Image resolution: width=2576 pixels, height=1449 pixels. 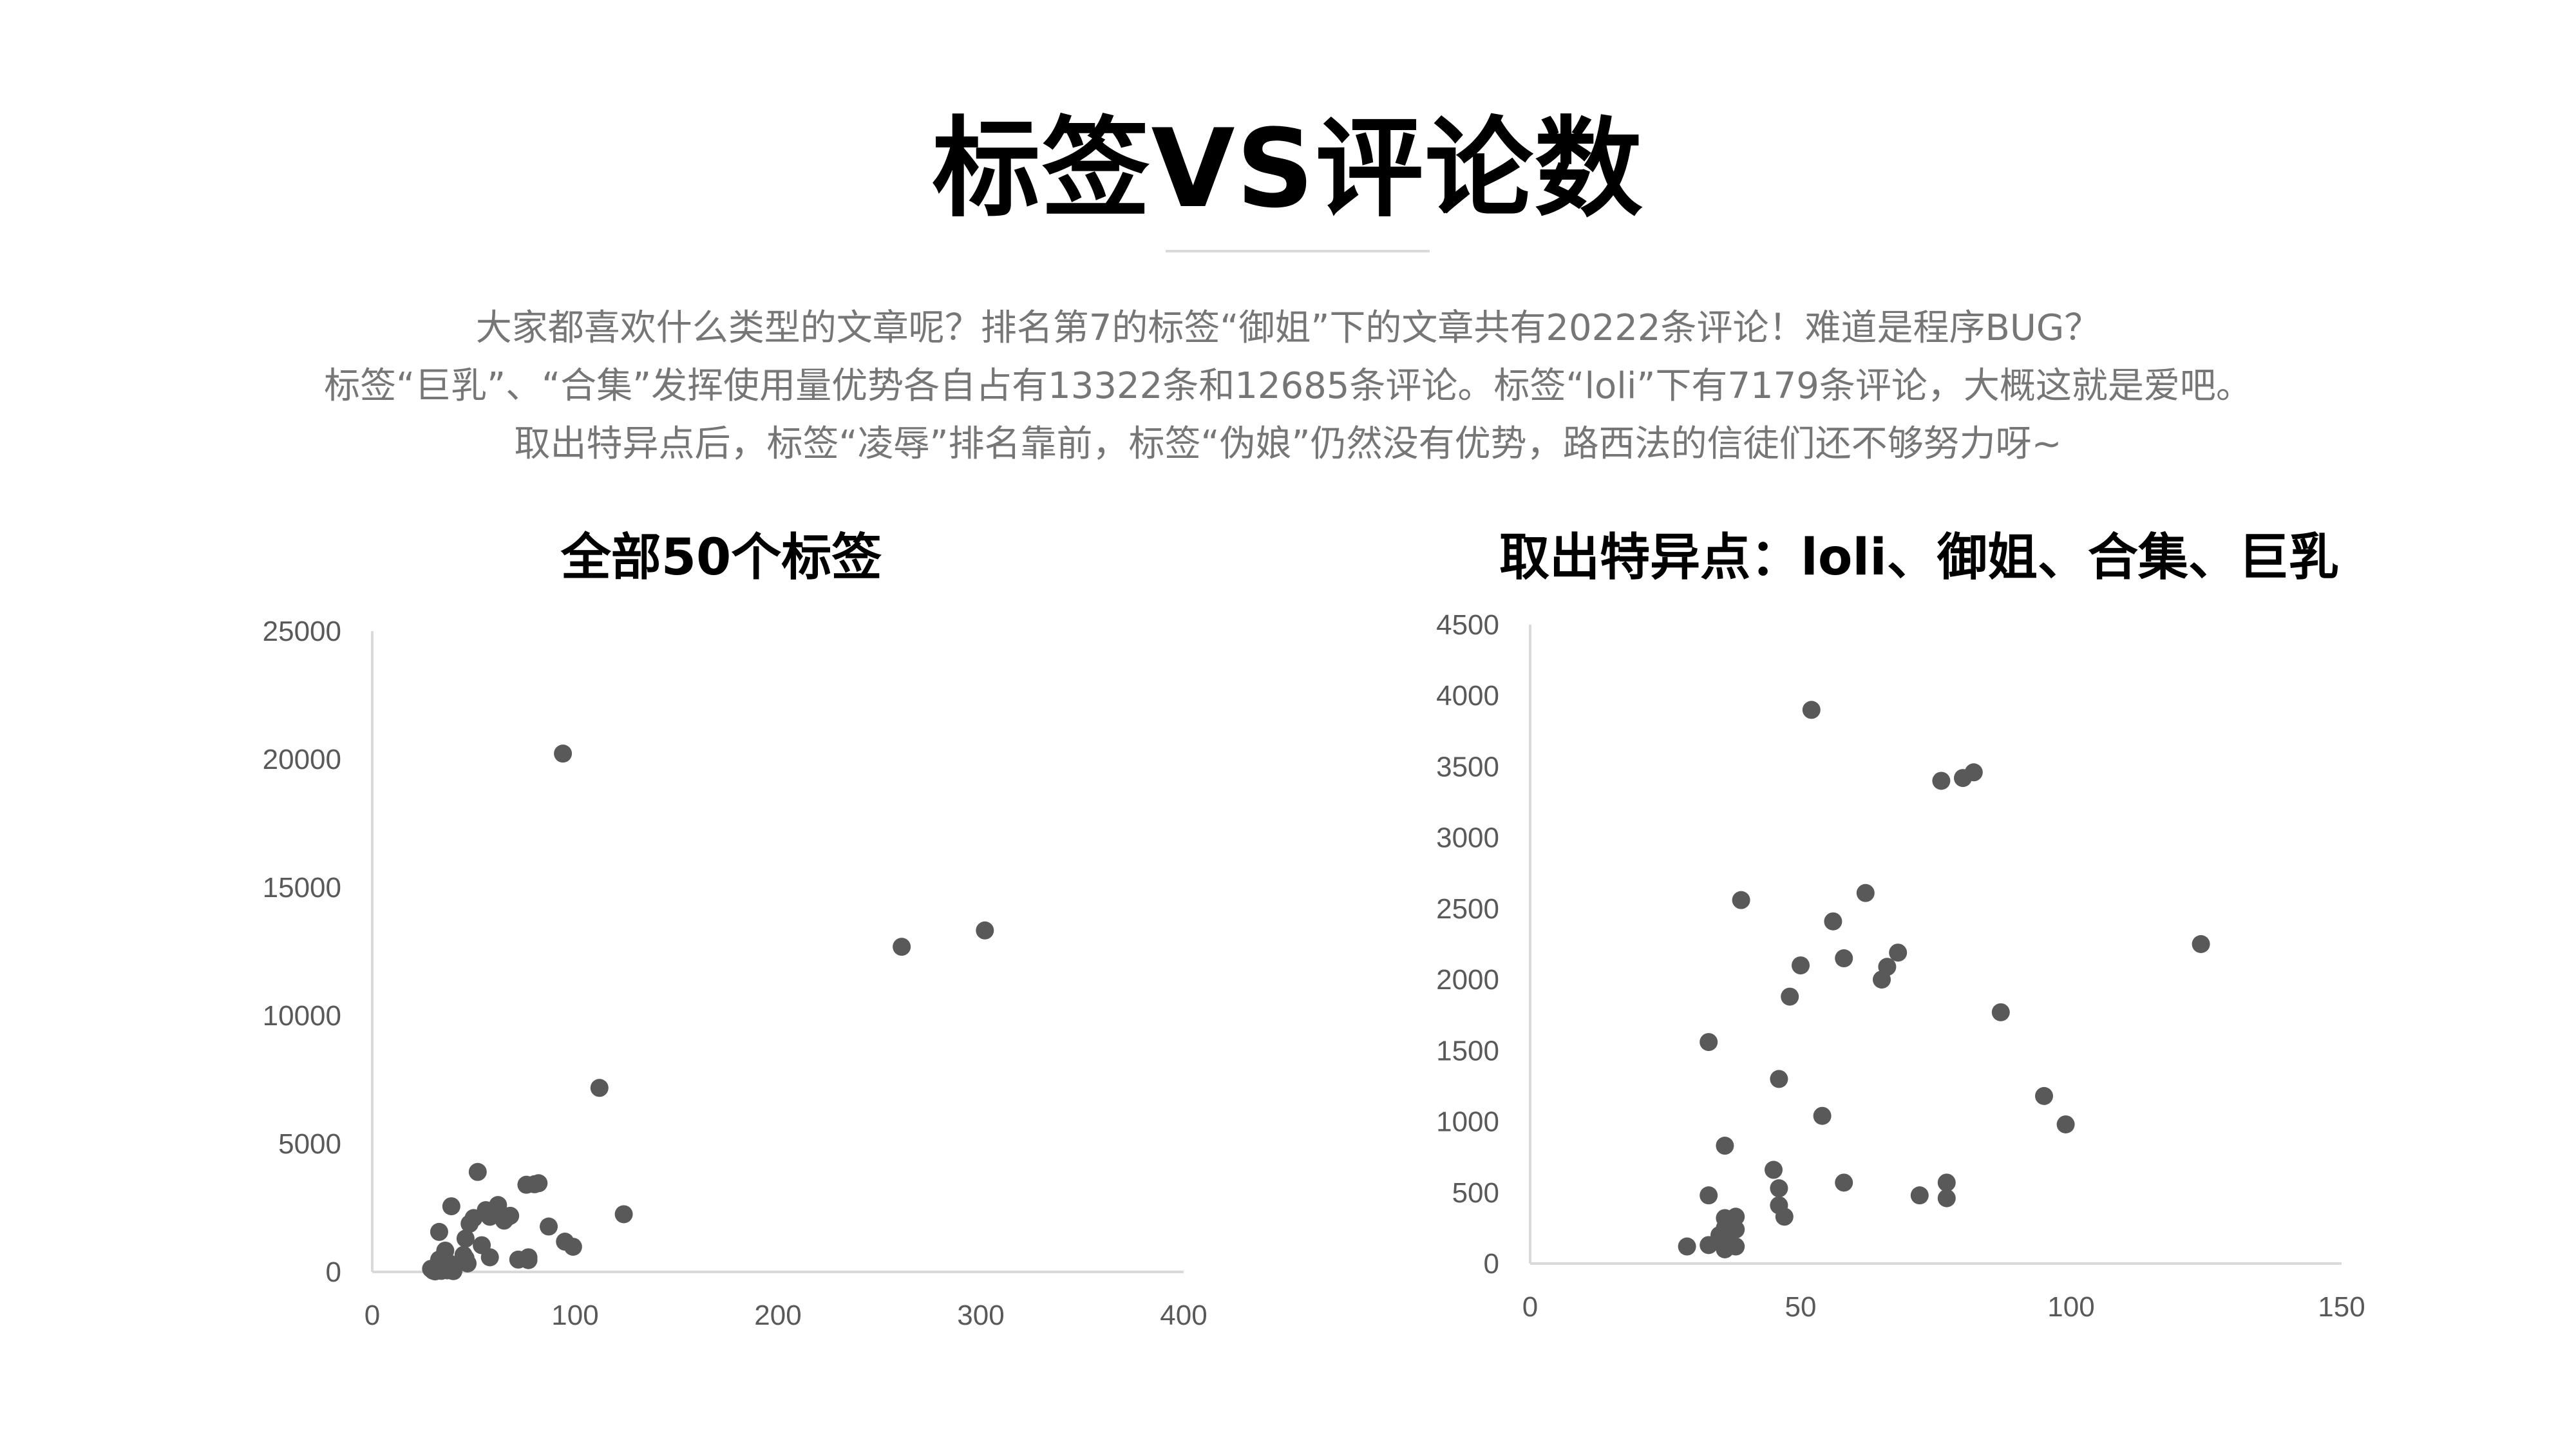 What do you see at coordinates (1475, 1193) in the screenshot?
I see `y-tick-label: 500` at bounding box center [1475, 1193].